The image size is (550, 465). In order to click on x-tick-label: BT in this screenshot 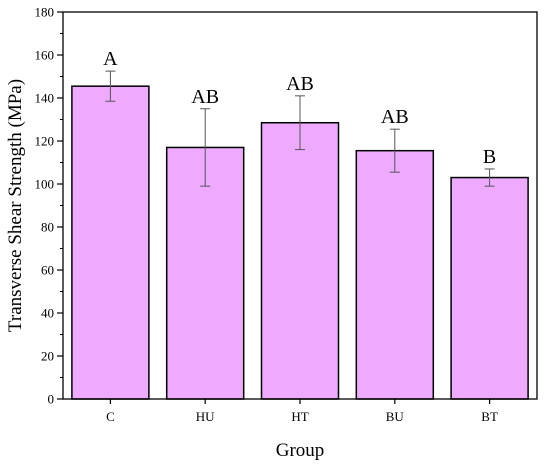, I will do `click(489, 416)`.